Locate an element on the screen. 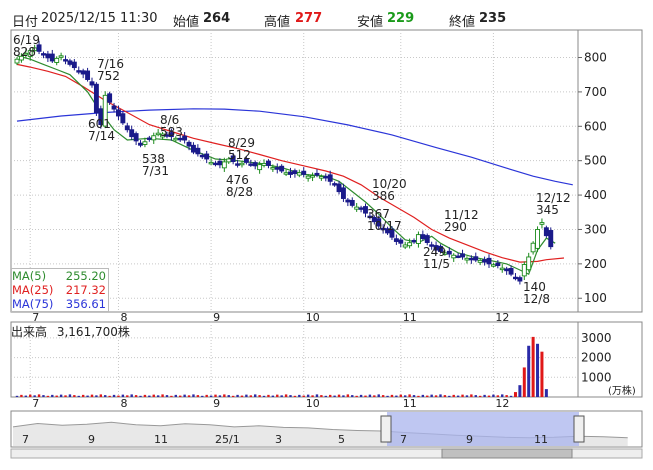 This screenshot has width=653, height=470. low-value: 229 is located at coordinates (401, 18).